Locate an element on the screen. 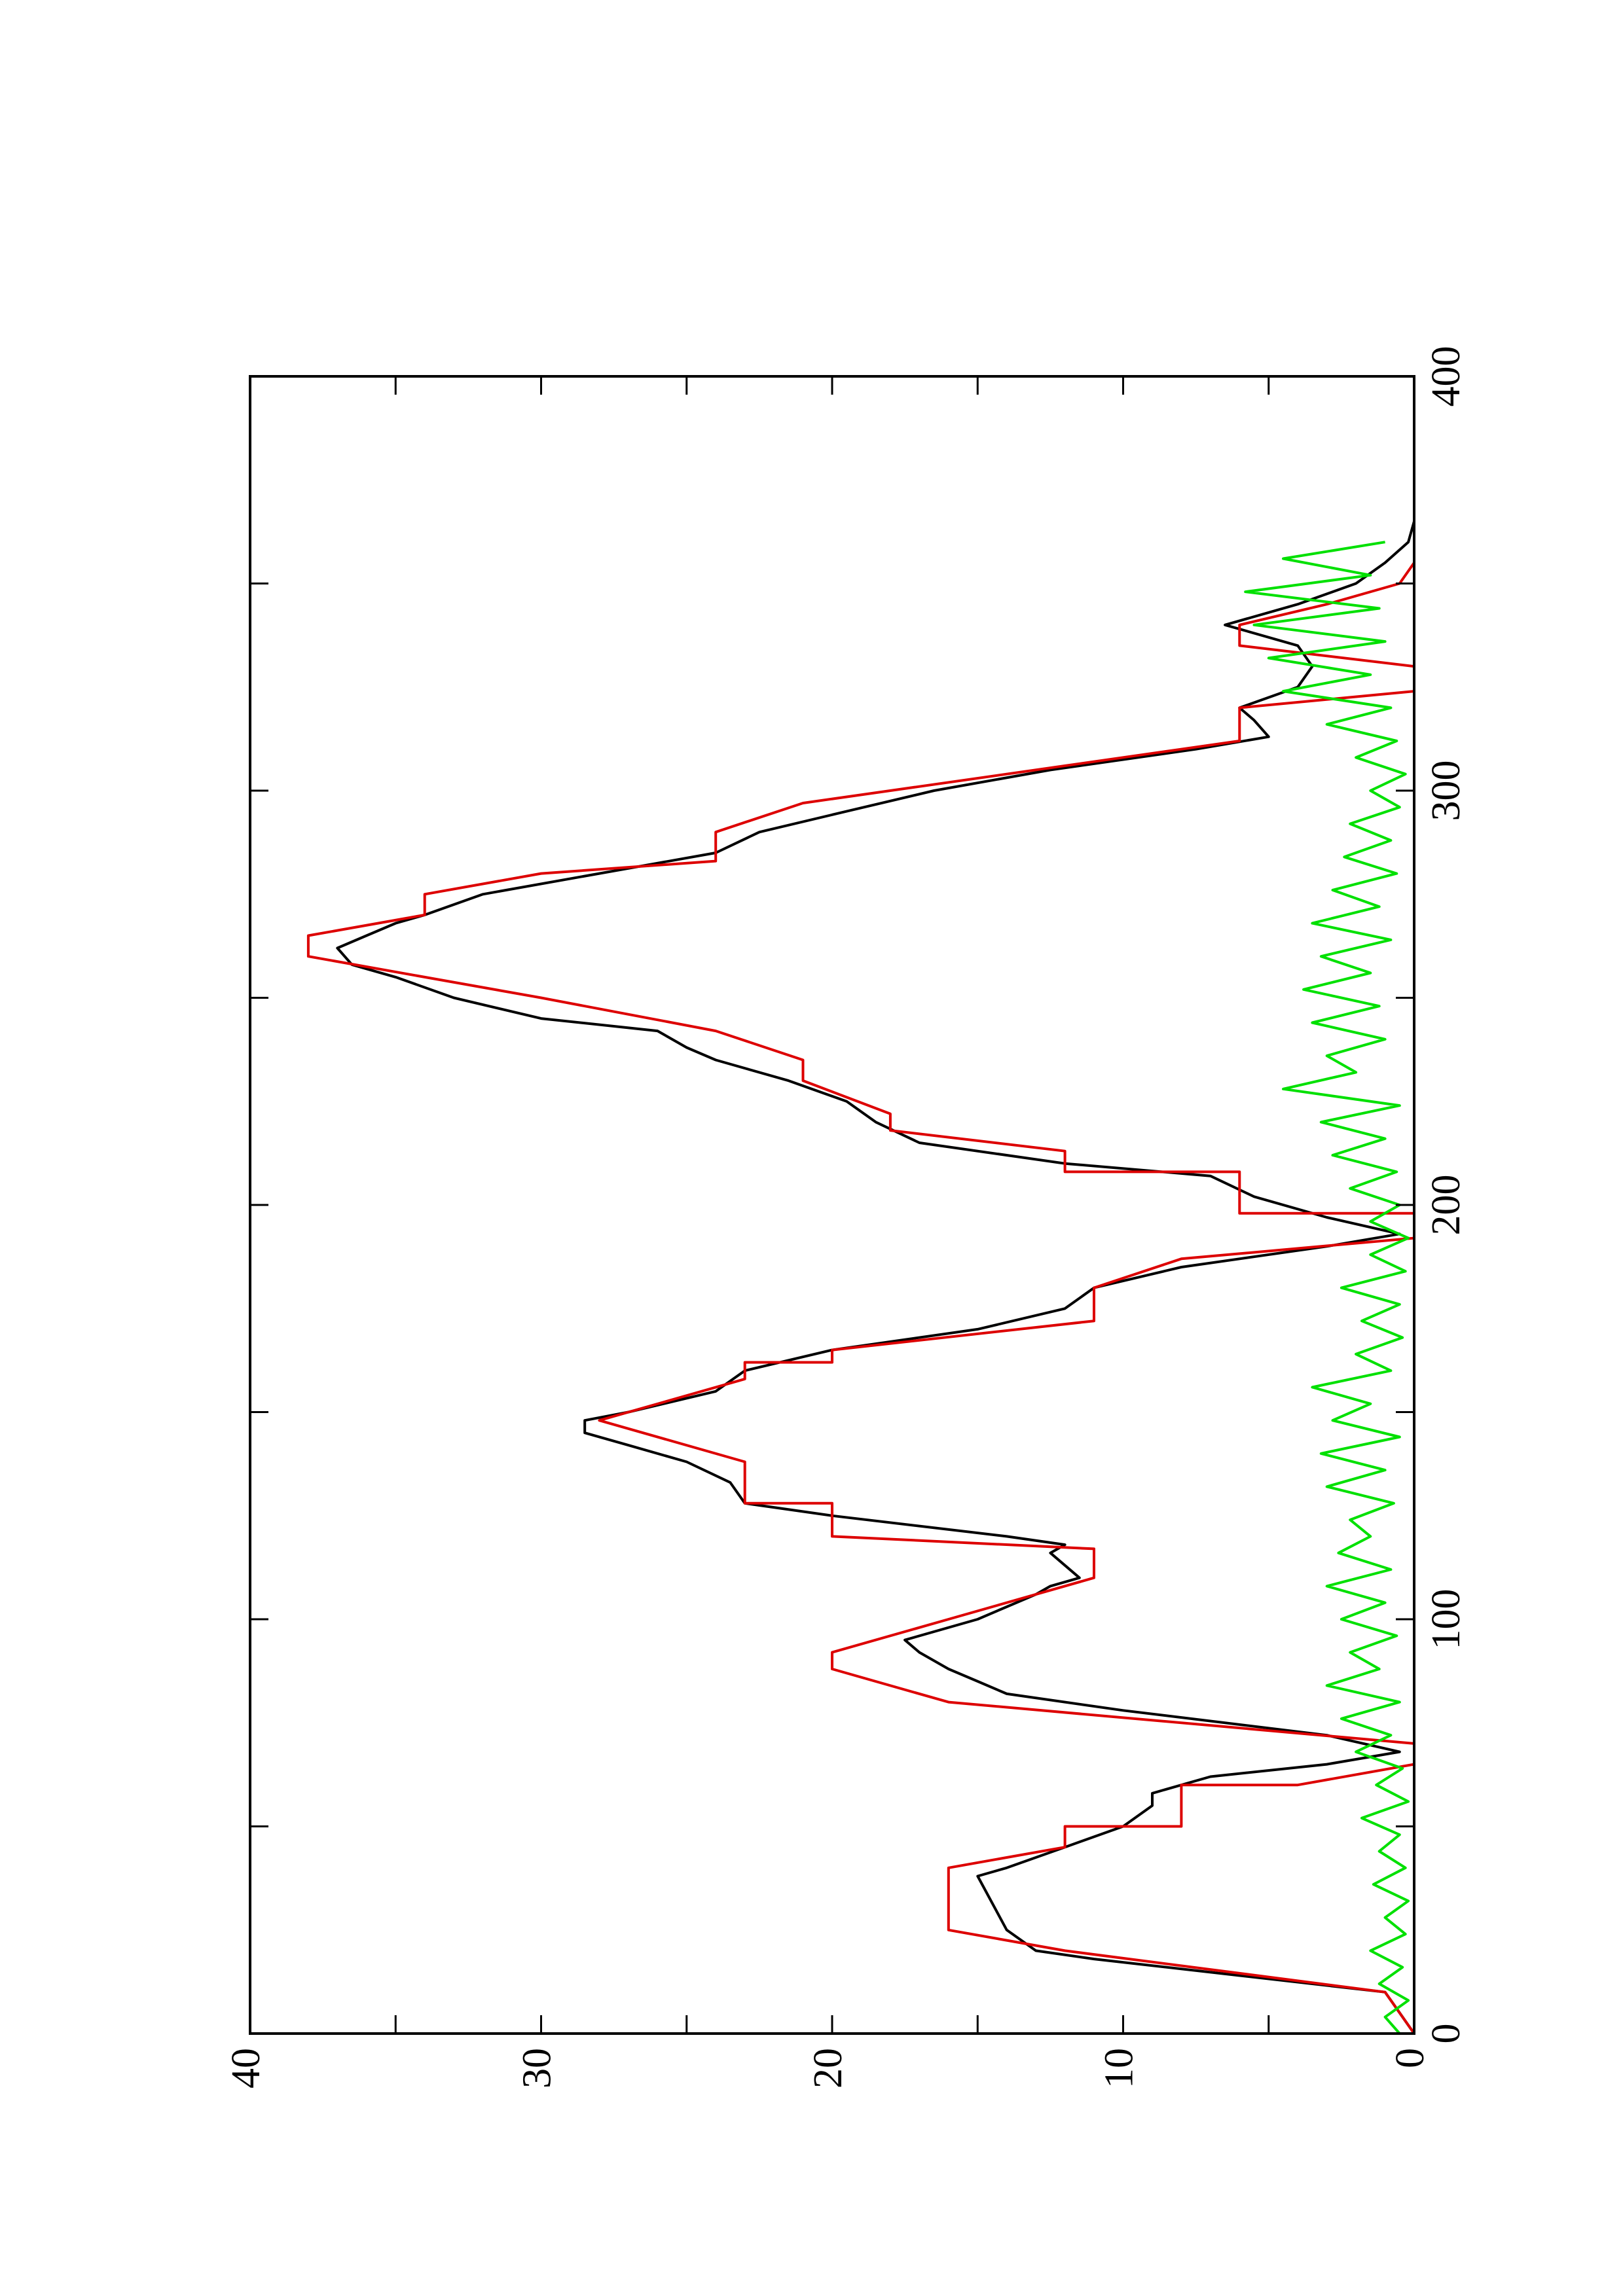 Image resolution: width=1623 pixels, height=2296 pixels. x-tick-label: 200 is located at coordinates (1446, 1205).